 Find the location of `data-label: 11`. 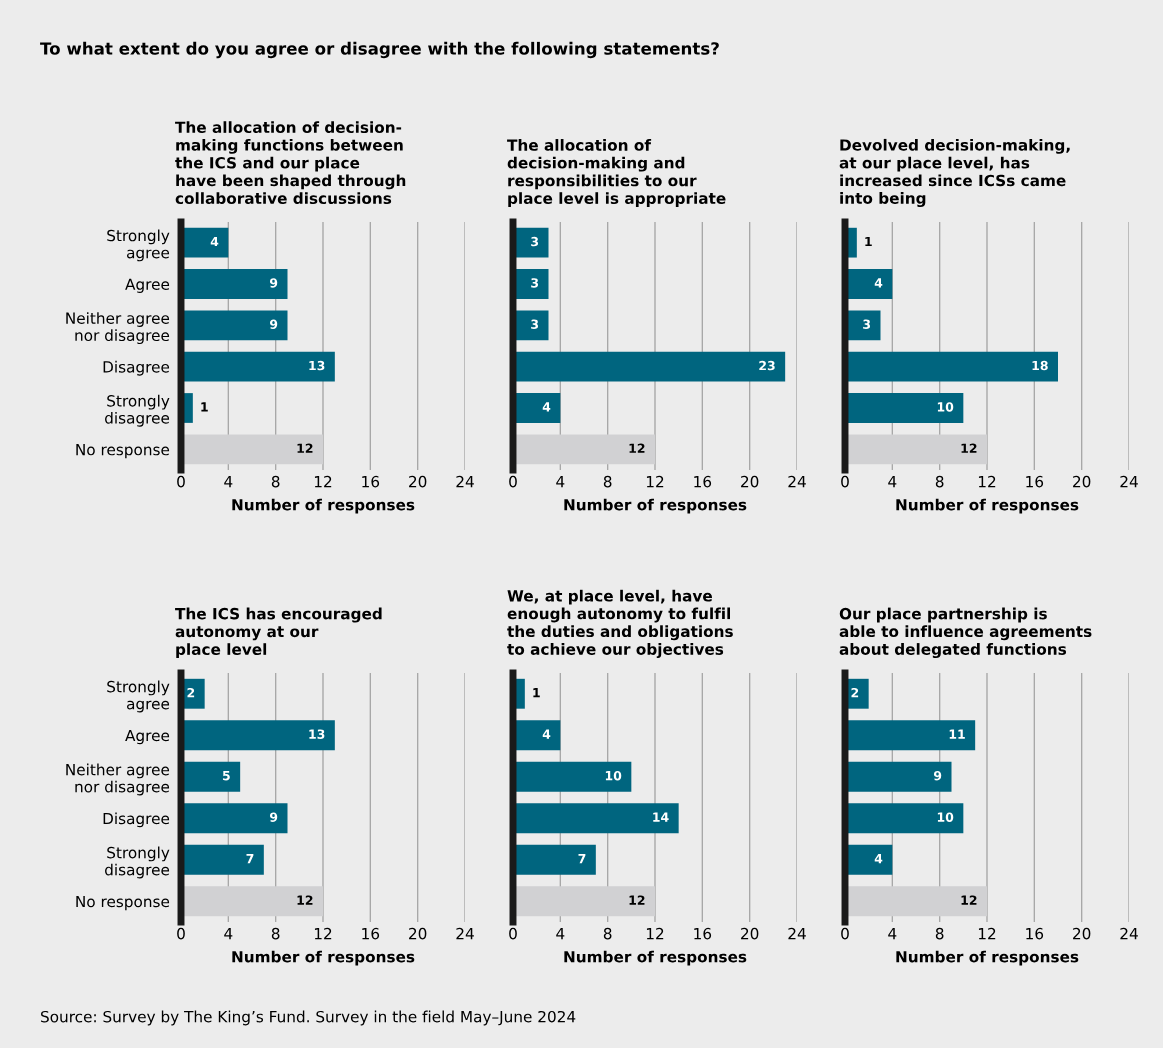

data-label: 11 is located at coordinates (957, 734).